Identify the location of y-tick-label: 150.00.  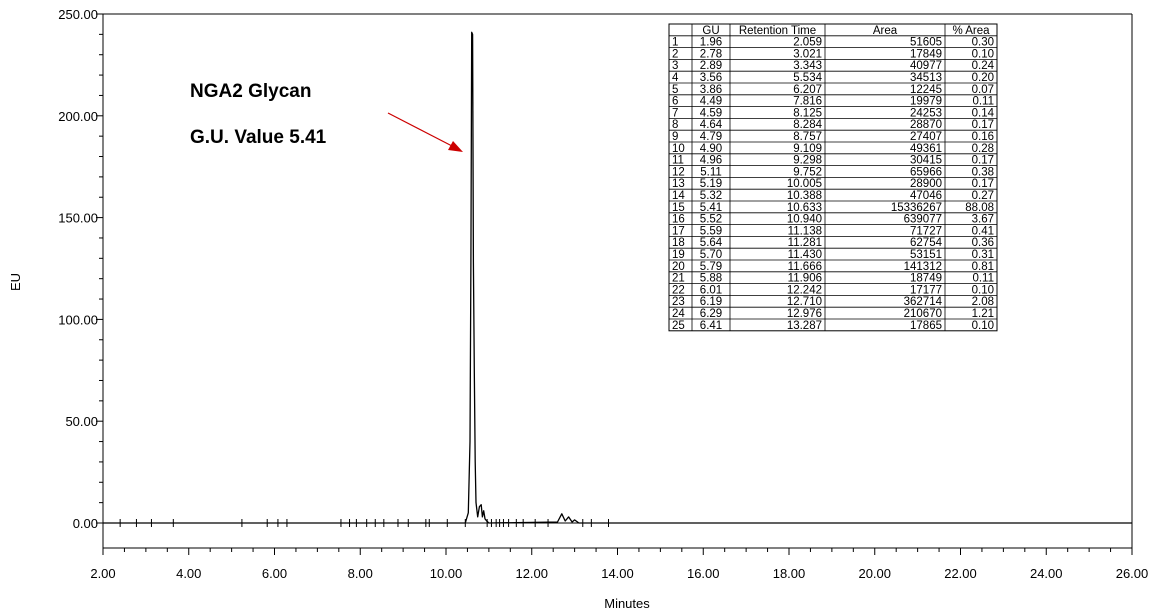
(78, 218).